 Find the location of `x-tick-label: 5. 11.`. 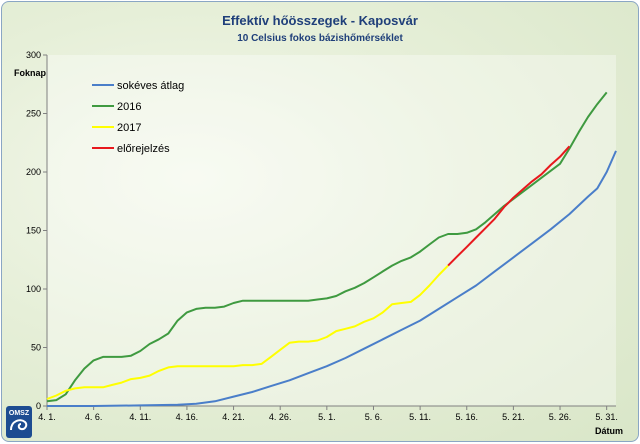

x-tick-label: 5. 11. is located at coordinates (420, 417).